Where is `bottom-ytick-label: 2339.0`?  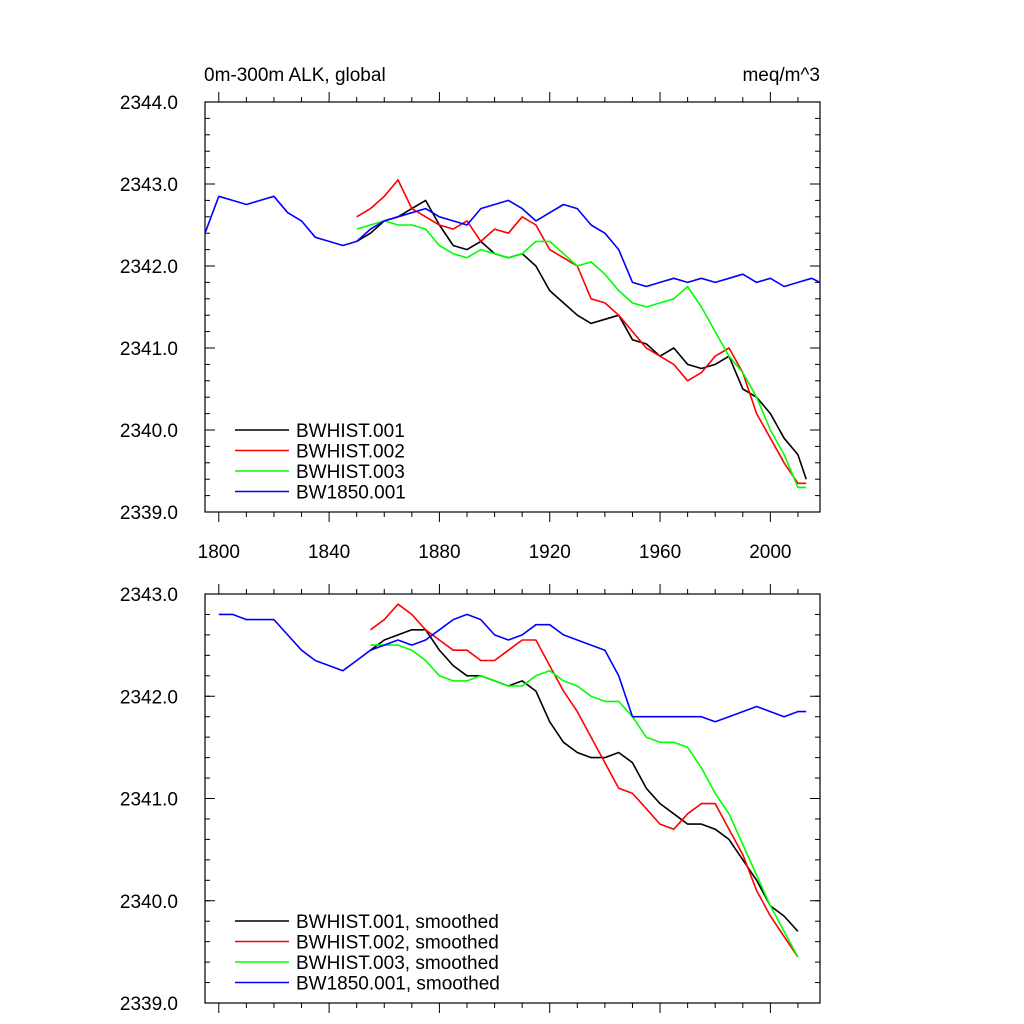
bottom-ytick-label: 2339.0 is located at coordinates (149, 1004).